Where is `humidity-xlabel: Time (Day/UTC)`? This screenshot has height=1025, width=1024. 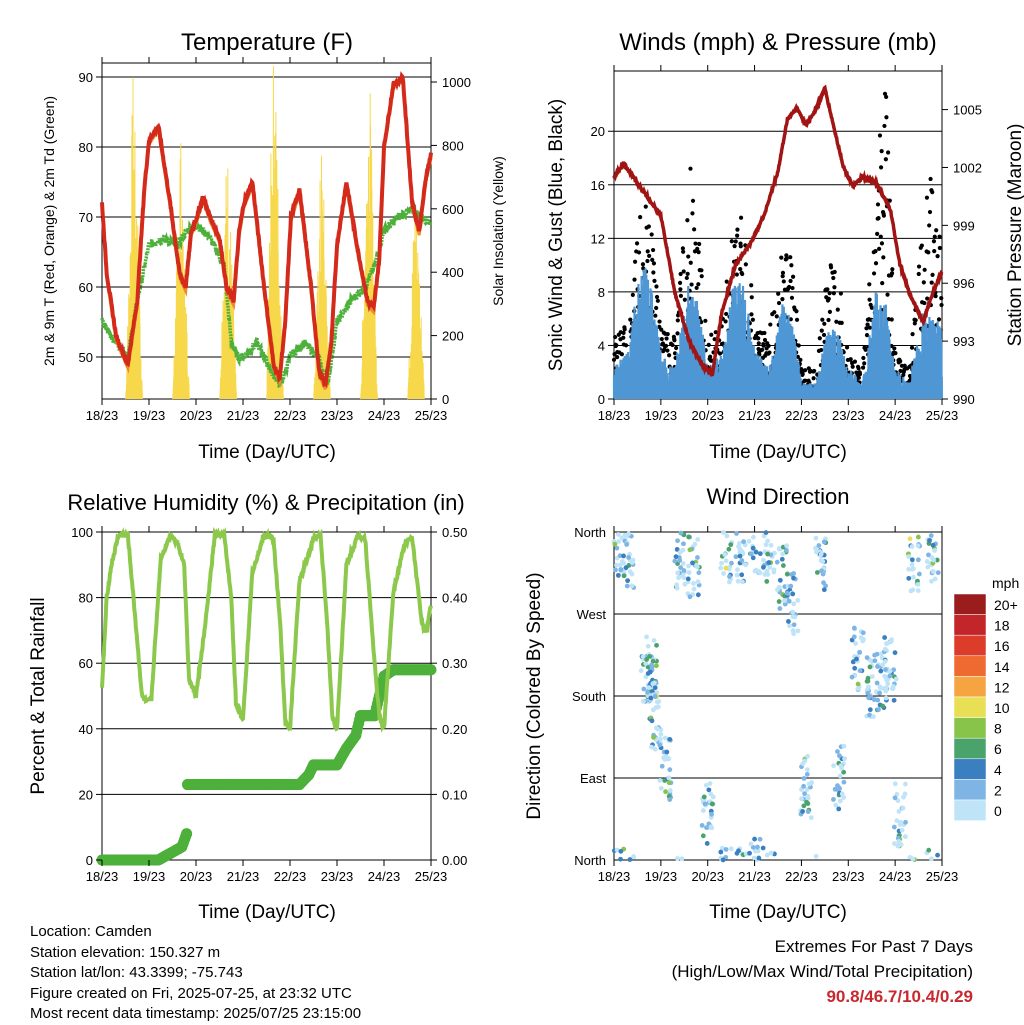 humidity-xlabel: Time (Day/UTC) is located at coordinates (267, 912).